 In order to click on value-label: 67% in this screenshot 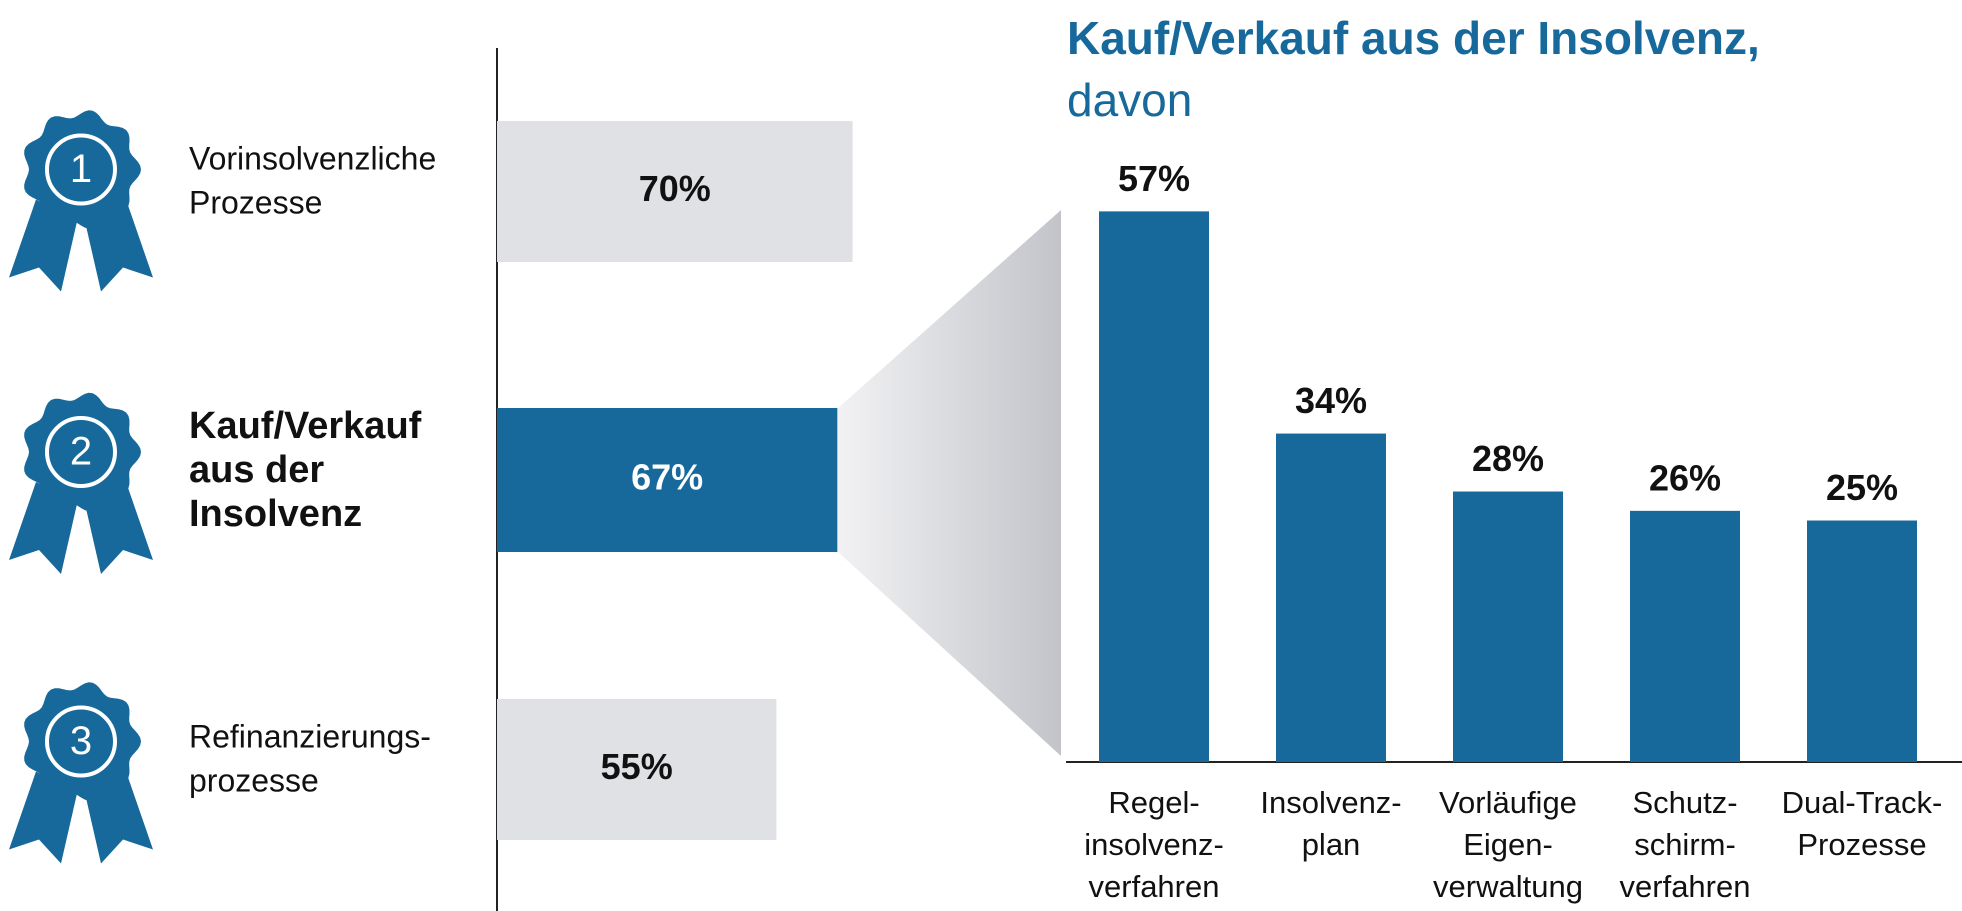, I will do `click(667, 477)`.